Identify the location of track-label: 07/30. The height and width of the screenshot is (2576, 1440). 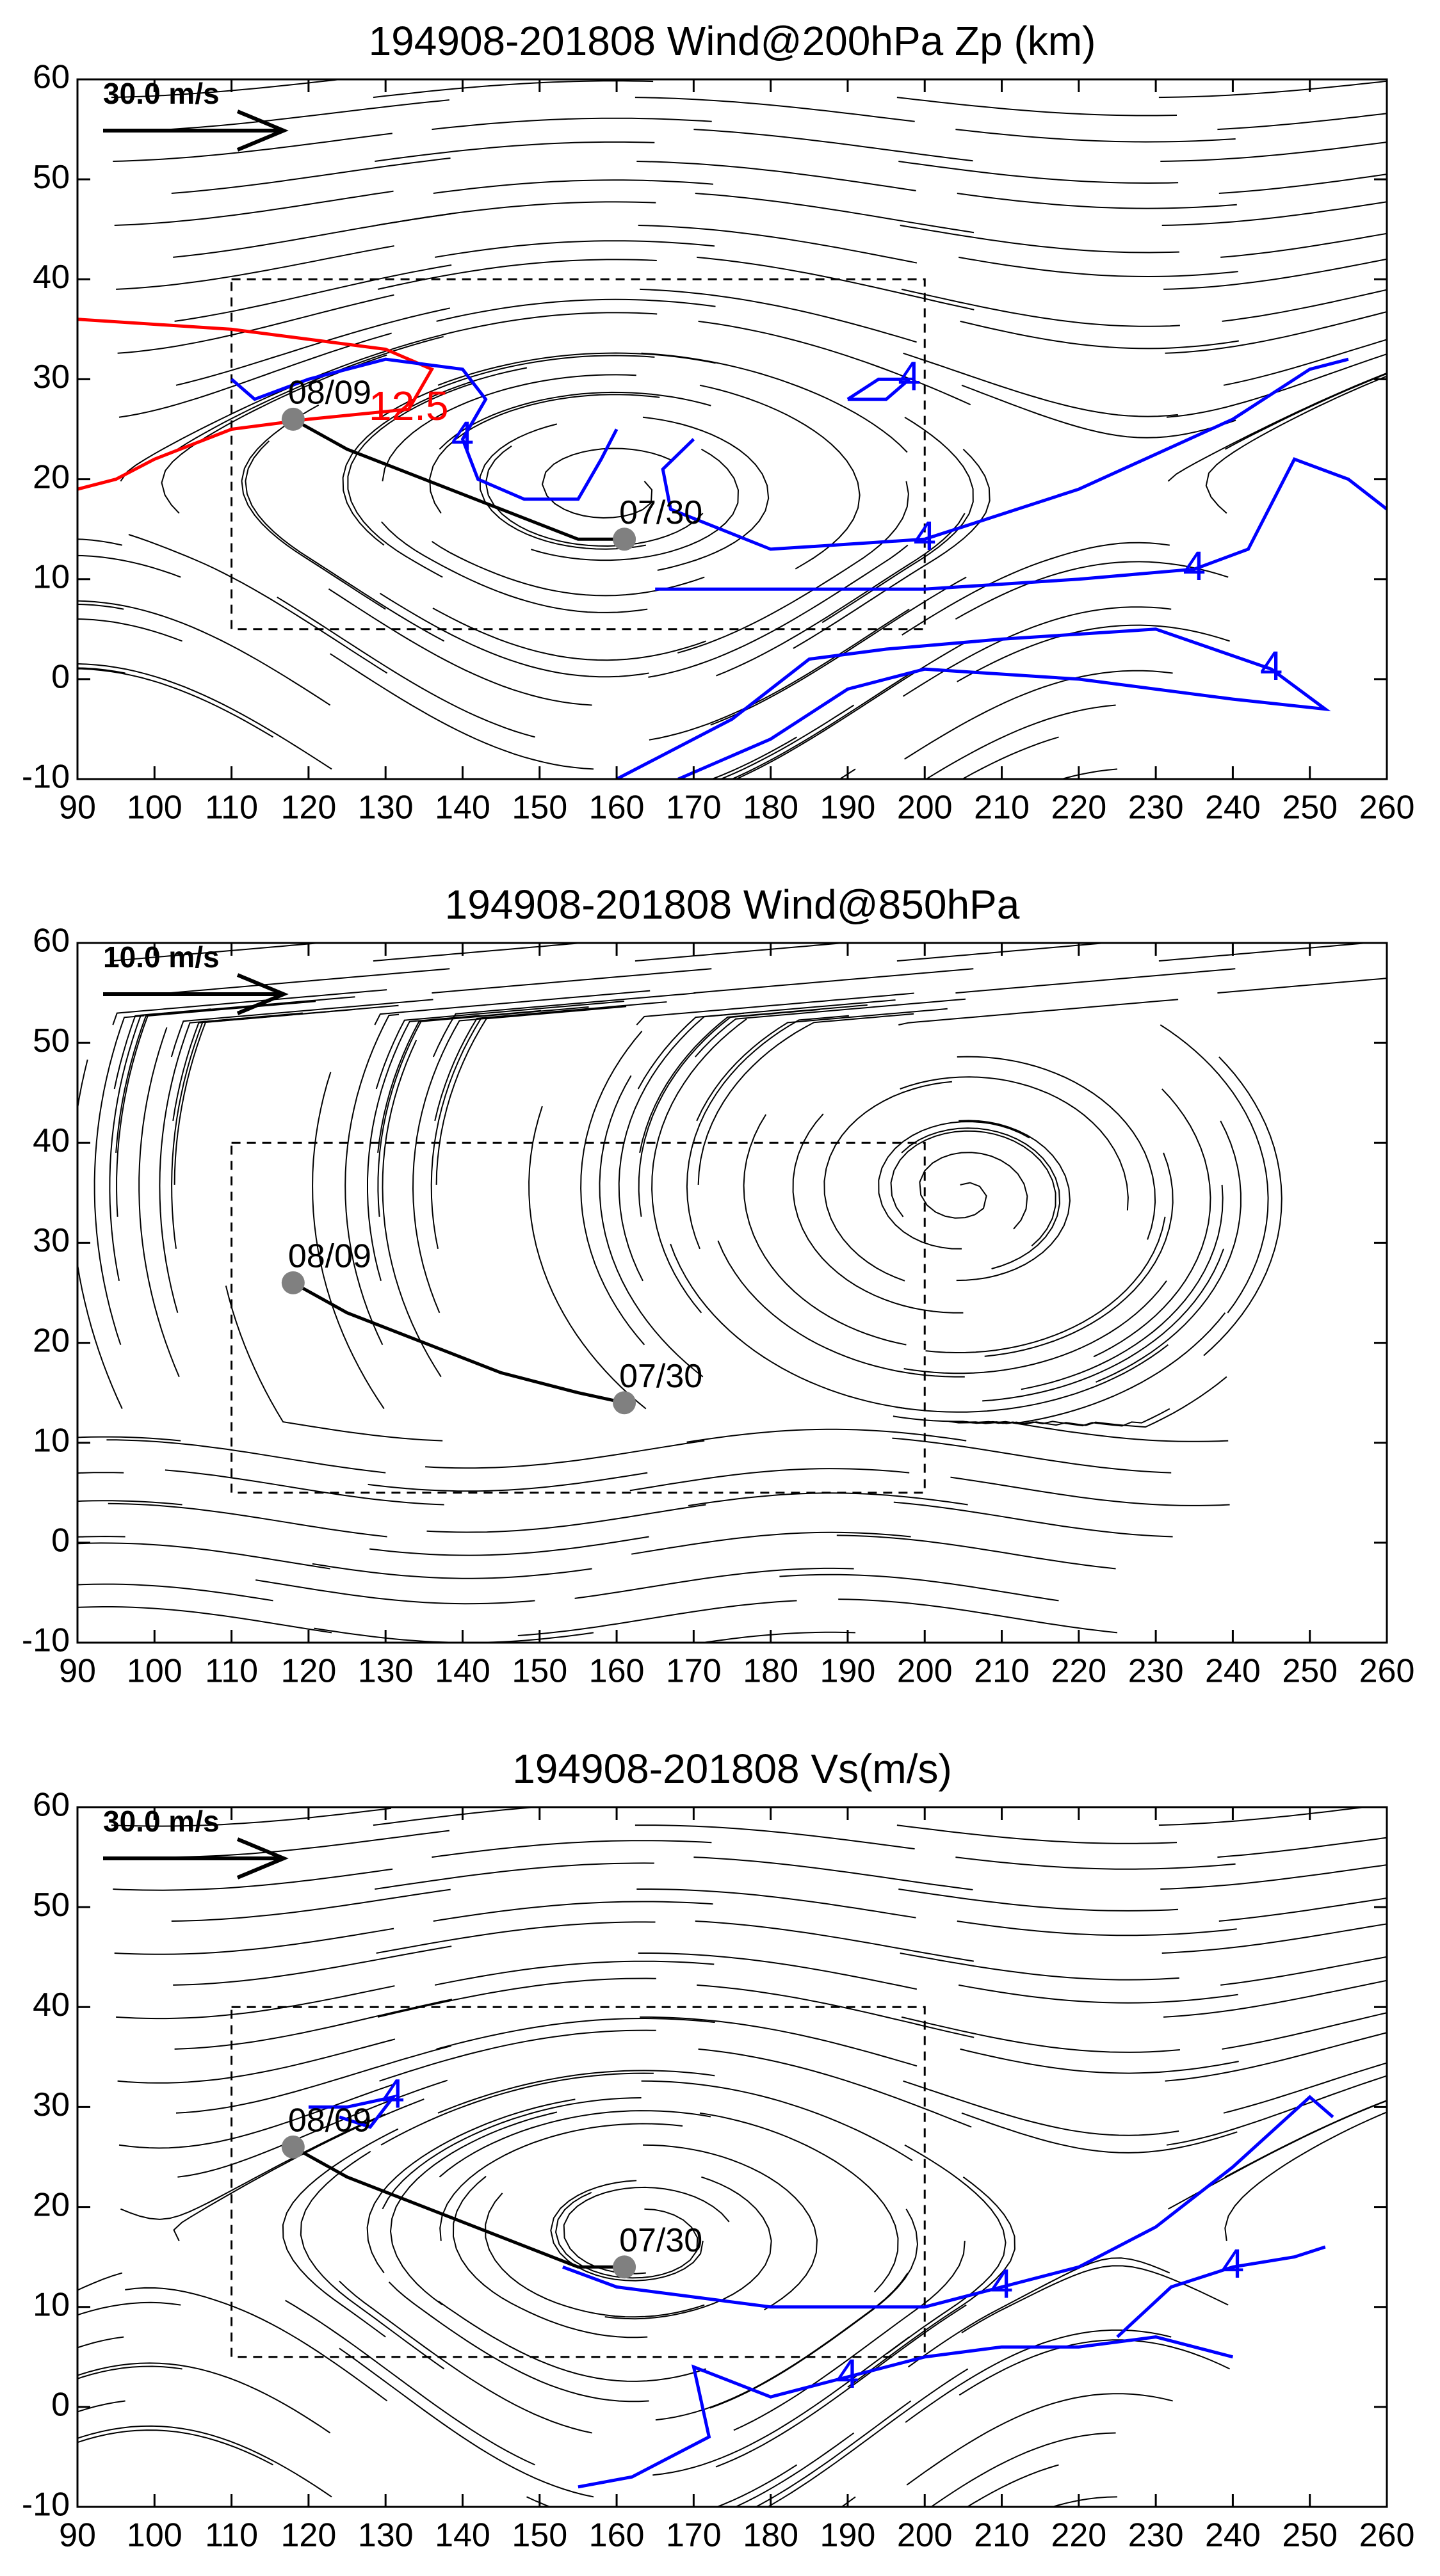
(660, 2240).